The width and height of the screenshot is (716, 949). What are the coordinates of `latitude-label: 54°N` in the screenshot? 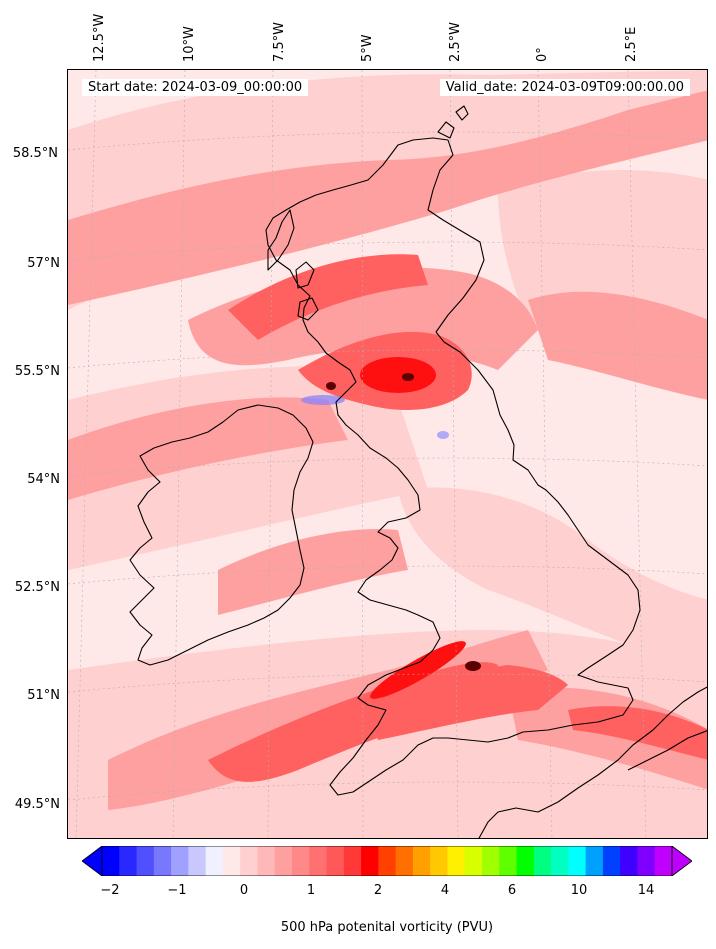 It's located at (43, 479).